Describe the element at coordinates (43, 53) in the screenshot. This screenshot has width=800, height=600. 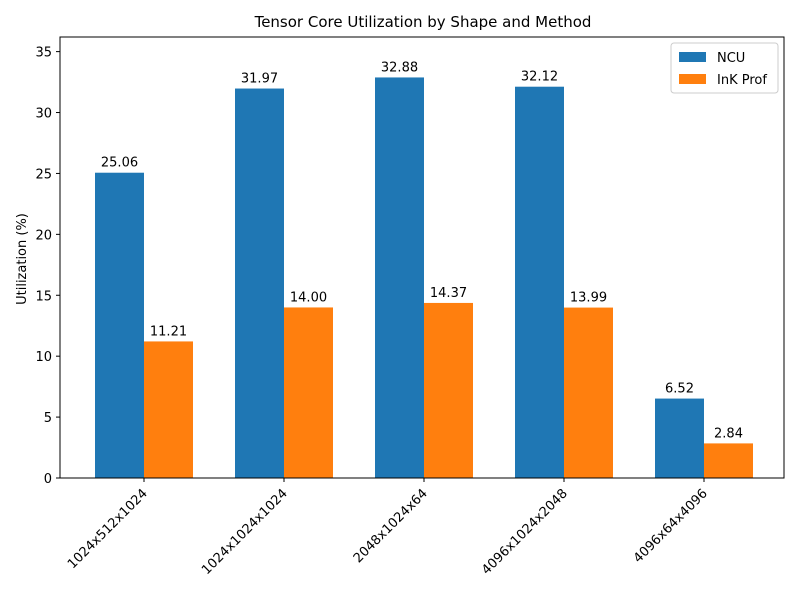
I see `y-tick-label: 35` at that location.